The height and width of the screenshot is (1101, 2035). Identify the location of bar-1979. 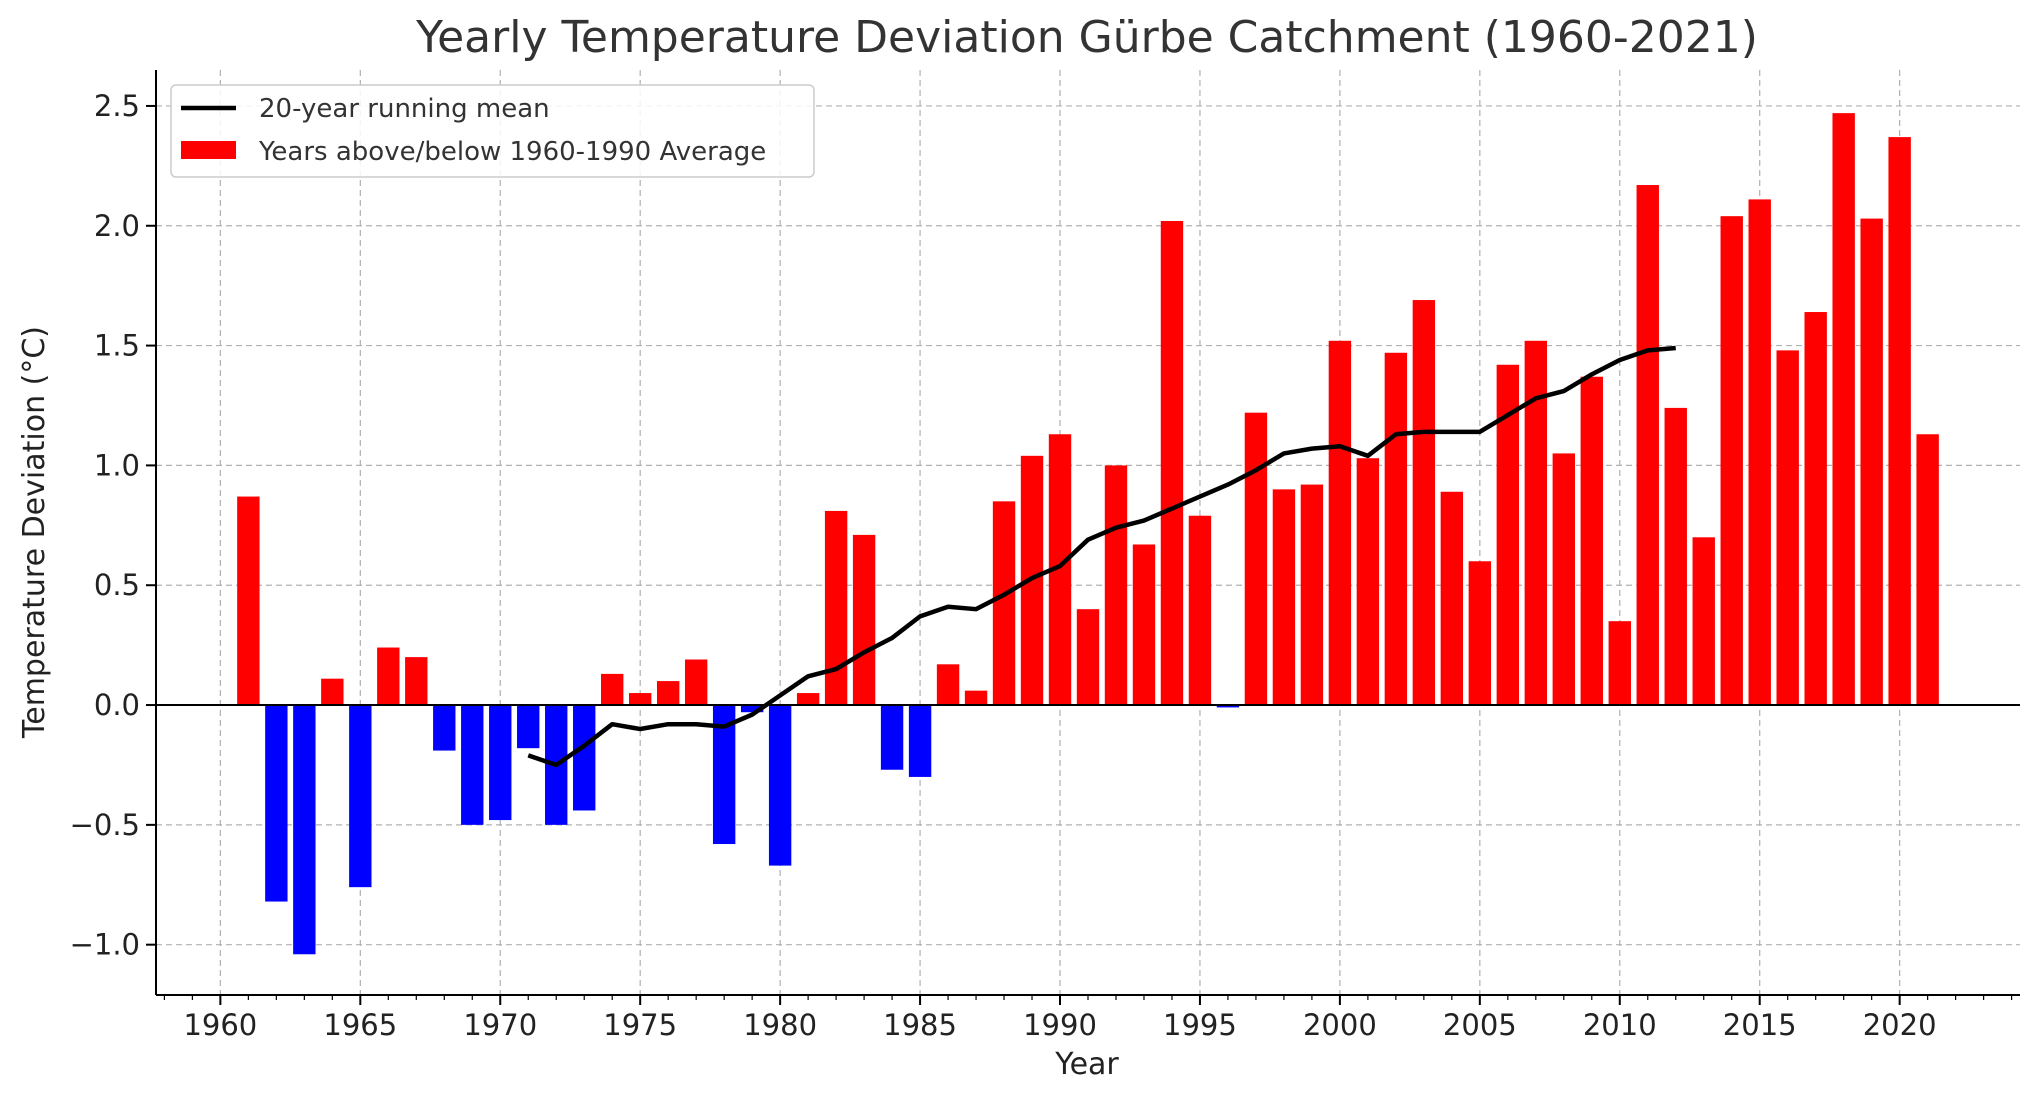
(752, 709).